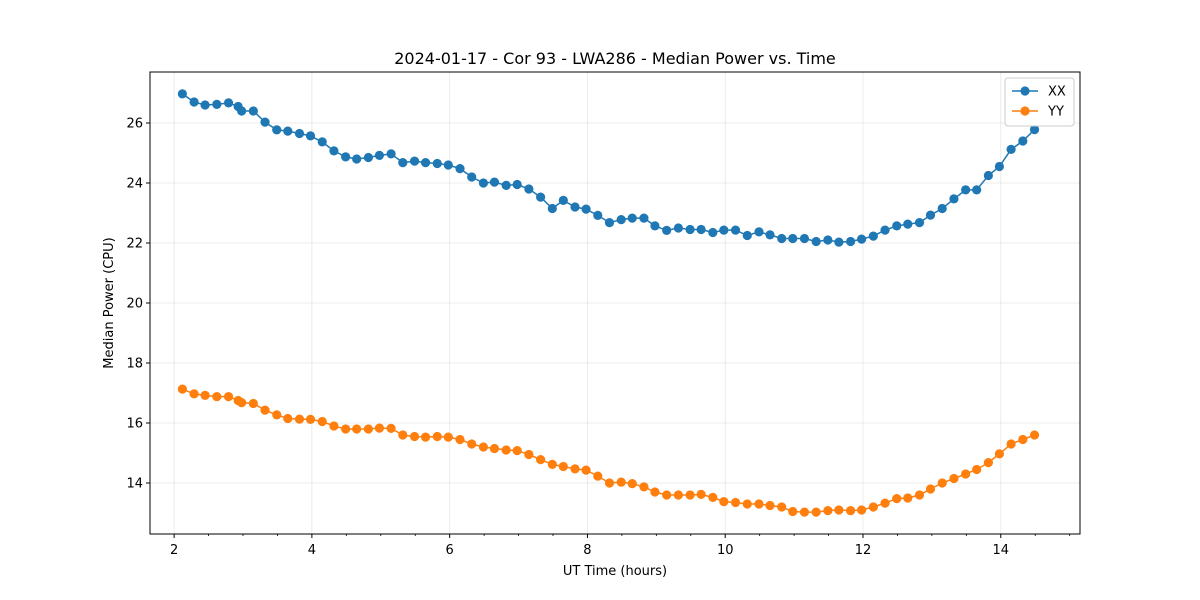  Describe the element at coordinates (587, 550) in the screenshot. I see `x-tick-label: 8` at that location.